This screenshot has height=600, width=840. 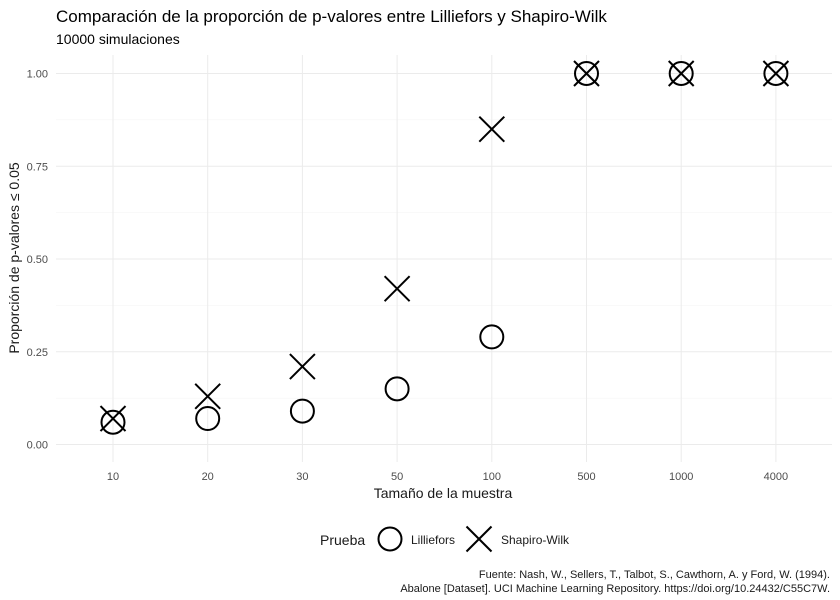 I want to click on legend-key-cross-icon, so click(x=479, y=539).